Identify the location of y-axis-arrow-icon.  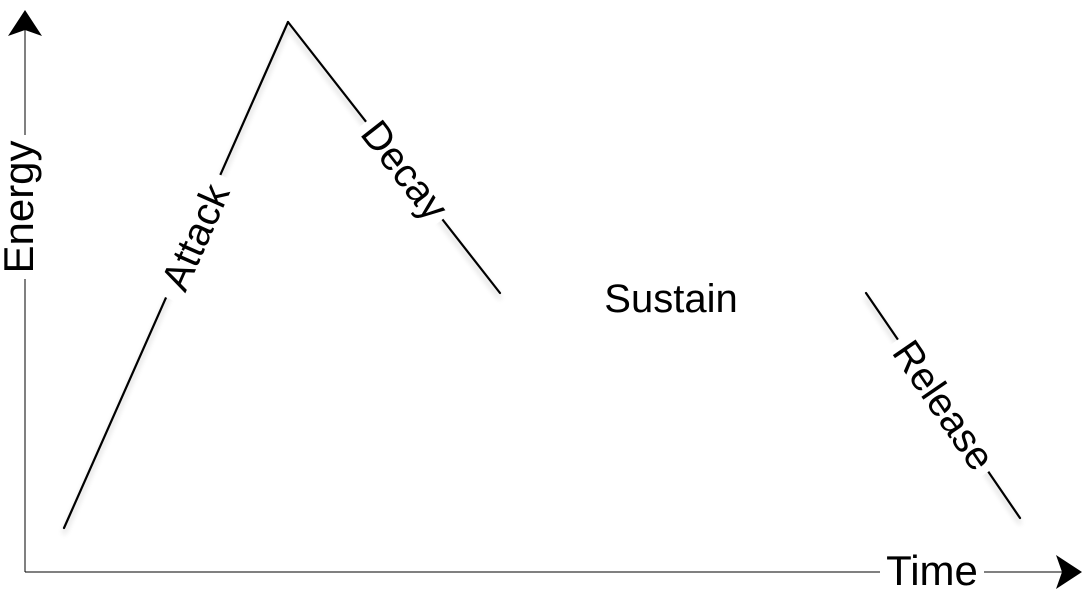
(25, 23).